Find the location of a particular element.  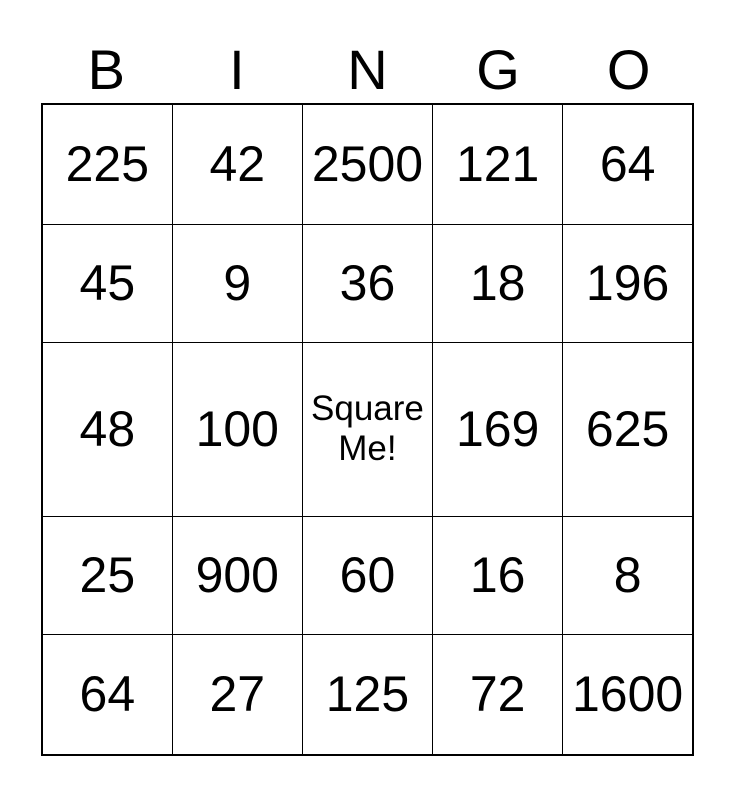

bingo-cell-r1c3: 18 is located at coordinates (498, 283).